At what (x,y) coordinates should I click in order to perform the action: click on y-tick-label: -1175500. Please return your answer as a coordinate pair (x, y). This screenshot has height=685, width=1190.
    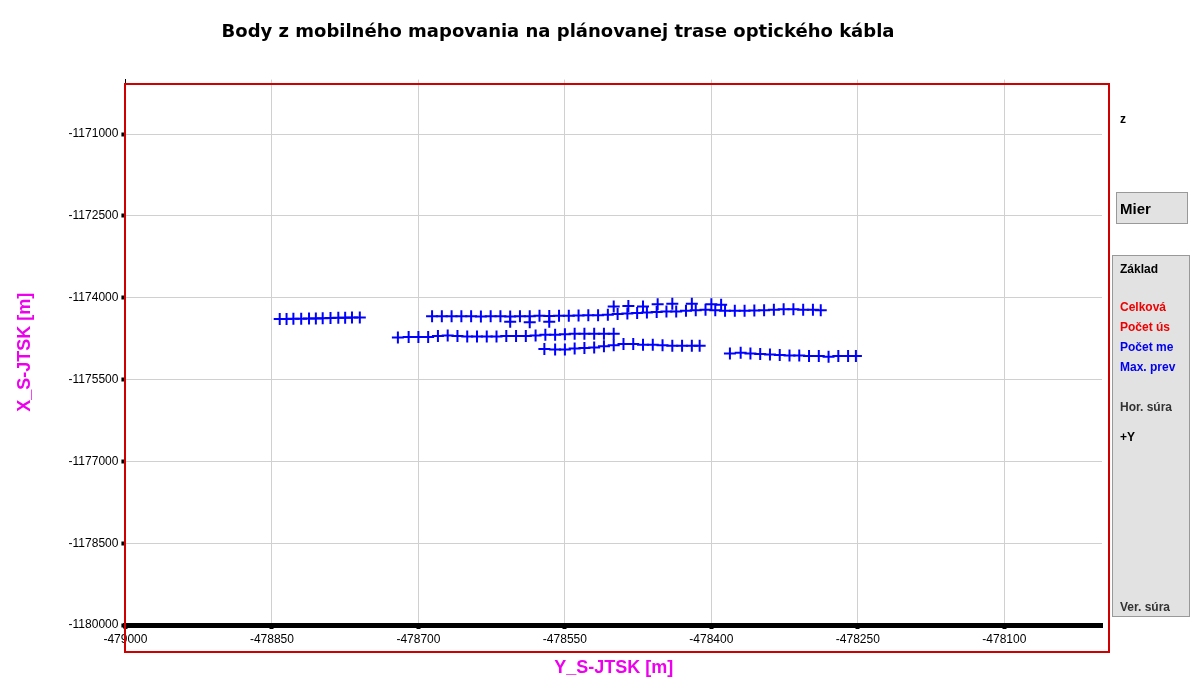
    Looking at the image, I should click on (93, 378).